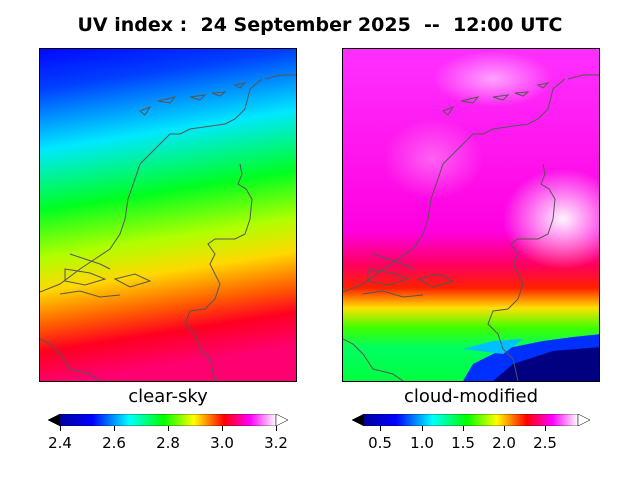  Describe the element at coordinates (168, 443) in the screenshot. I see `colorbar-tick-label: 2.8` at that location.